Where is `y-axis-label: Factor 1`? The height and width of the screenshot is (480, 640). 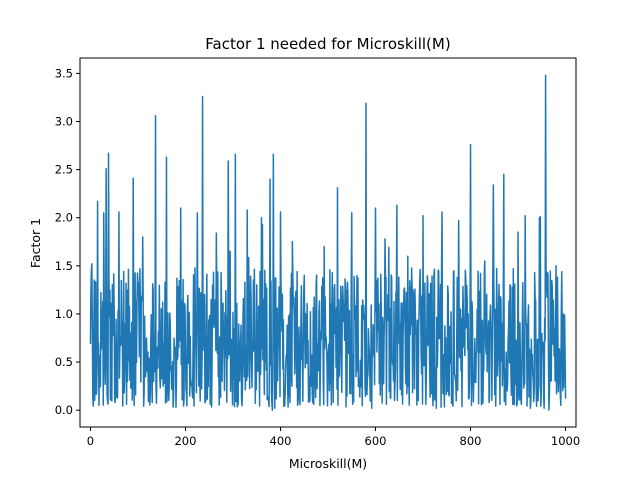 y-axis-label: Factor 1 is located at coordinates (35, 243).